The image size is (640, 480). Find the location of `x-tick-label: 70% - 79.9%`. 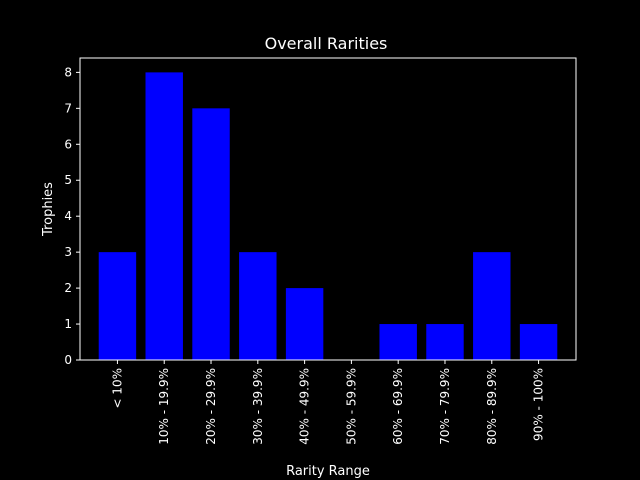

x-tick-label: 70% - 79.9% is located at coordinates (445, 406).